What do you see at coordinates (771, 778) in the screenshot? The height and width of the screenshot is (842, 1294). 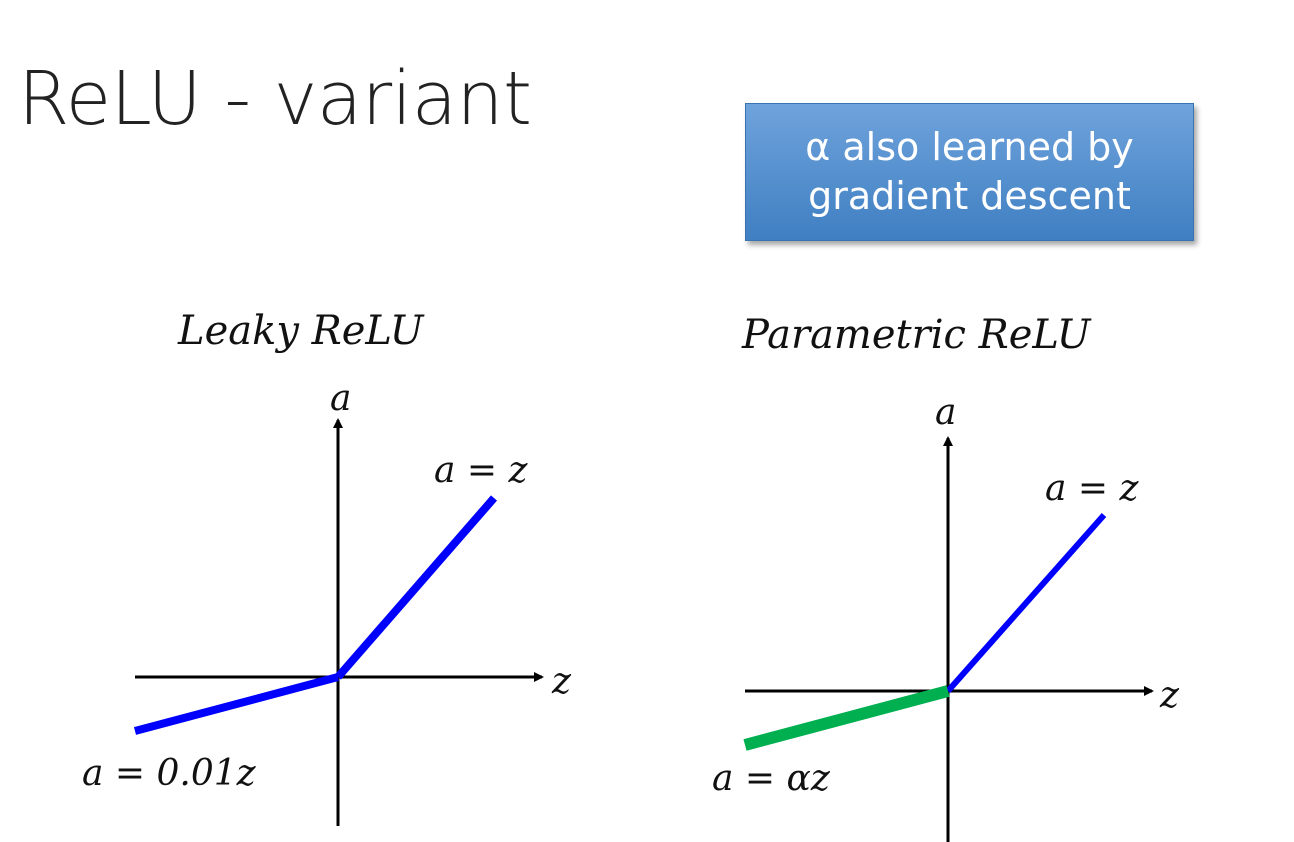 I see `param-negative-label: a = αz` at bounding box center [771, 778].